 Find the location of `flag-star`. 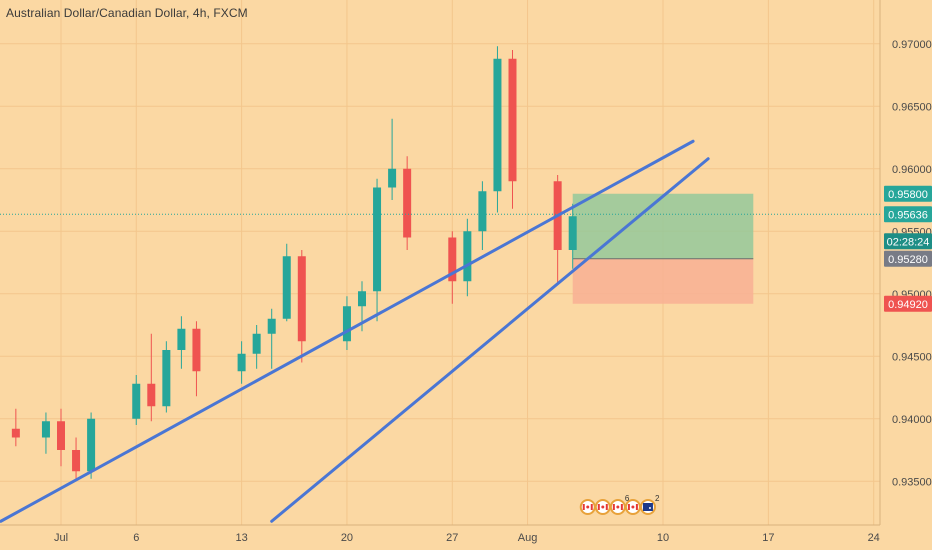

flag-star is located at coordinates (649, 508).